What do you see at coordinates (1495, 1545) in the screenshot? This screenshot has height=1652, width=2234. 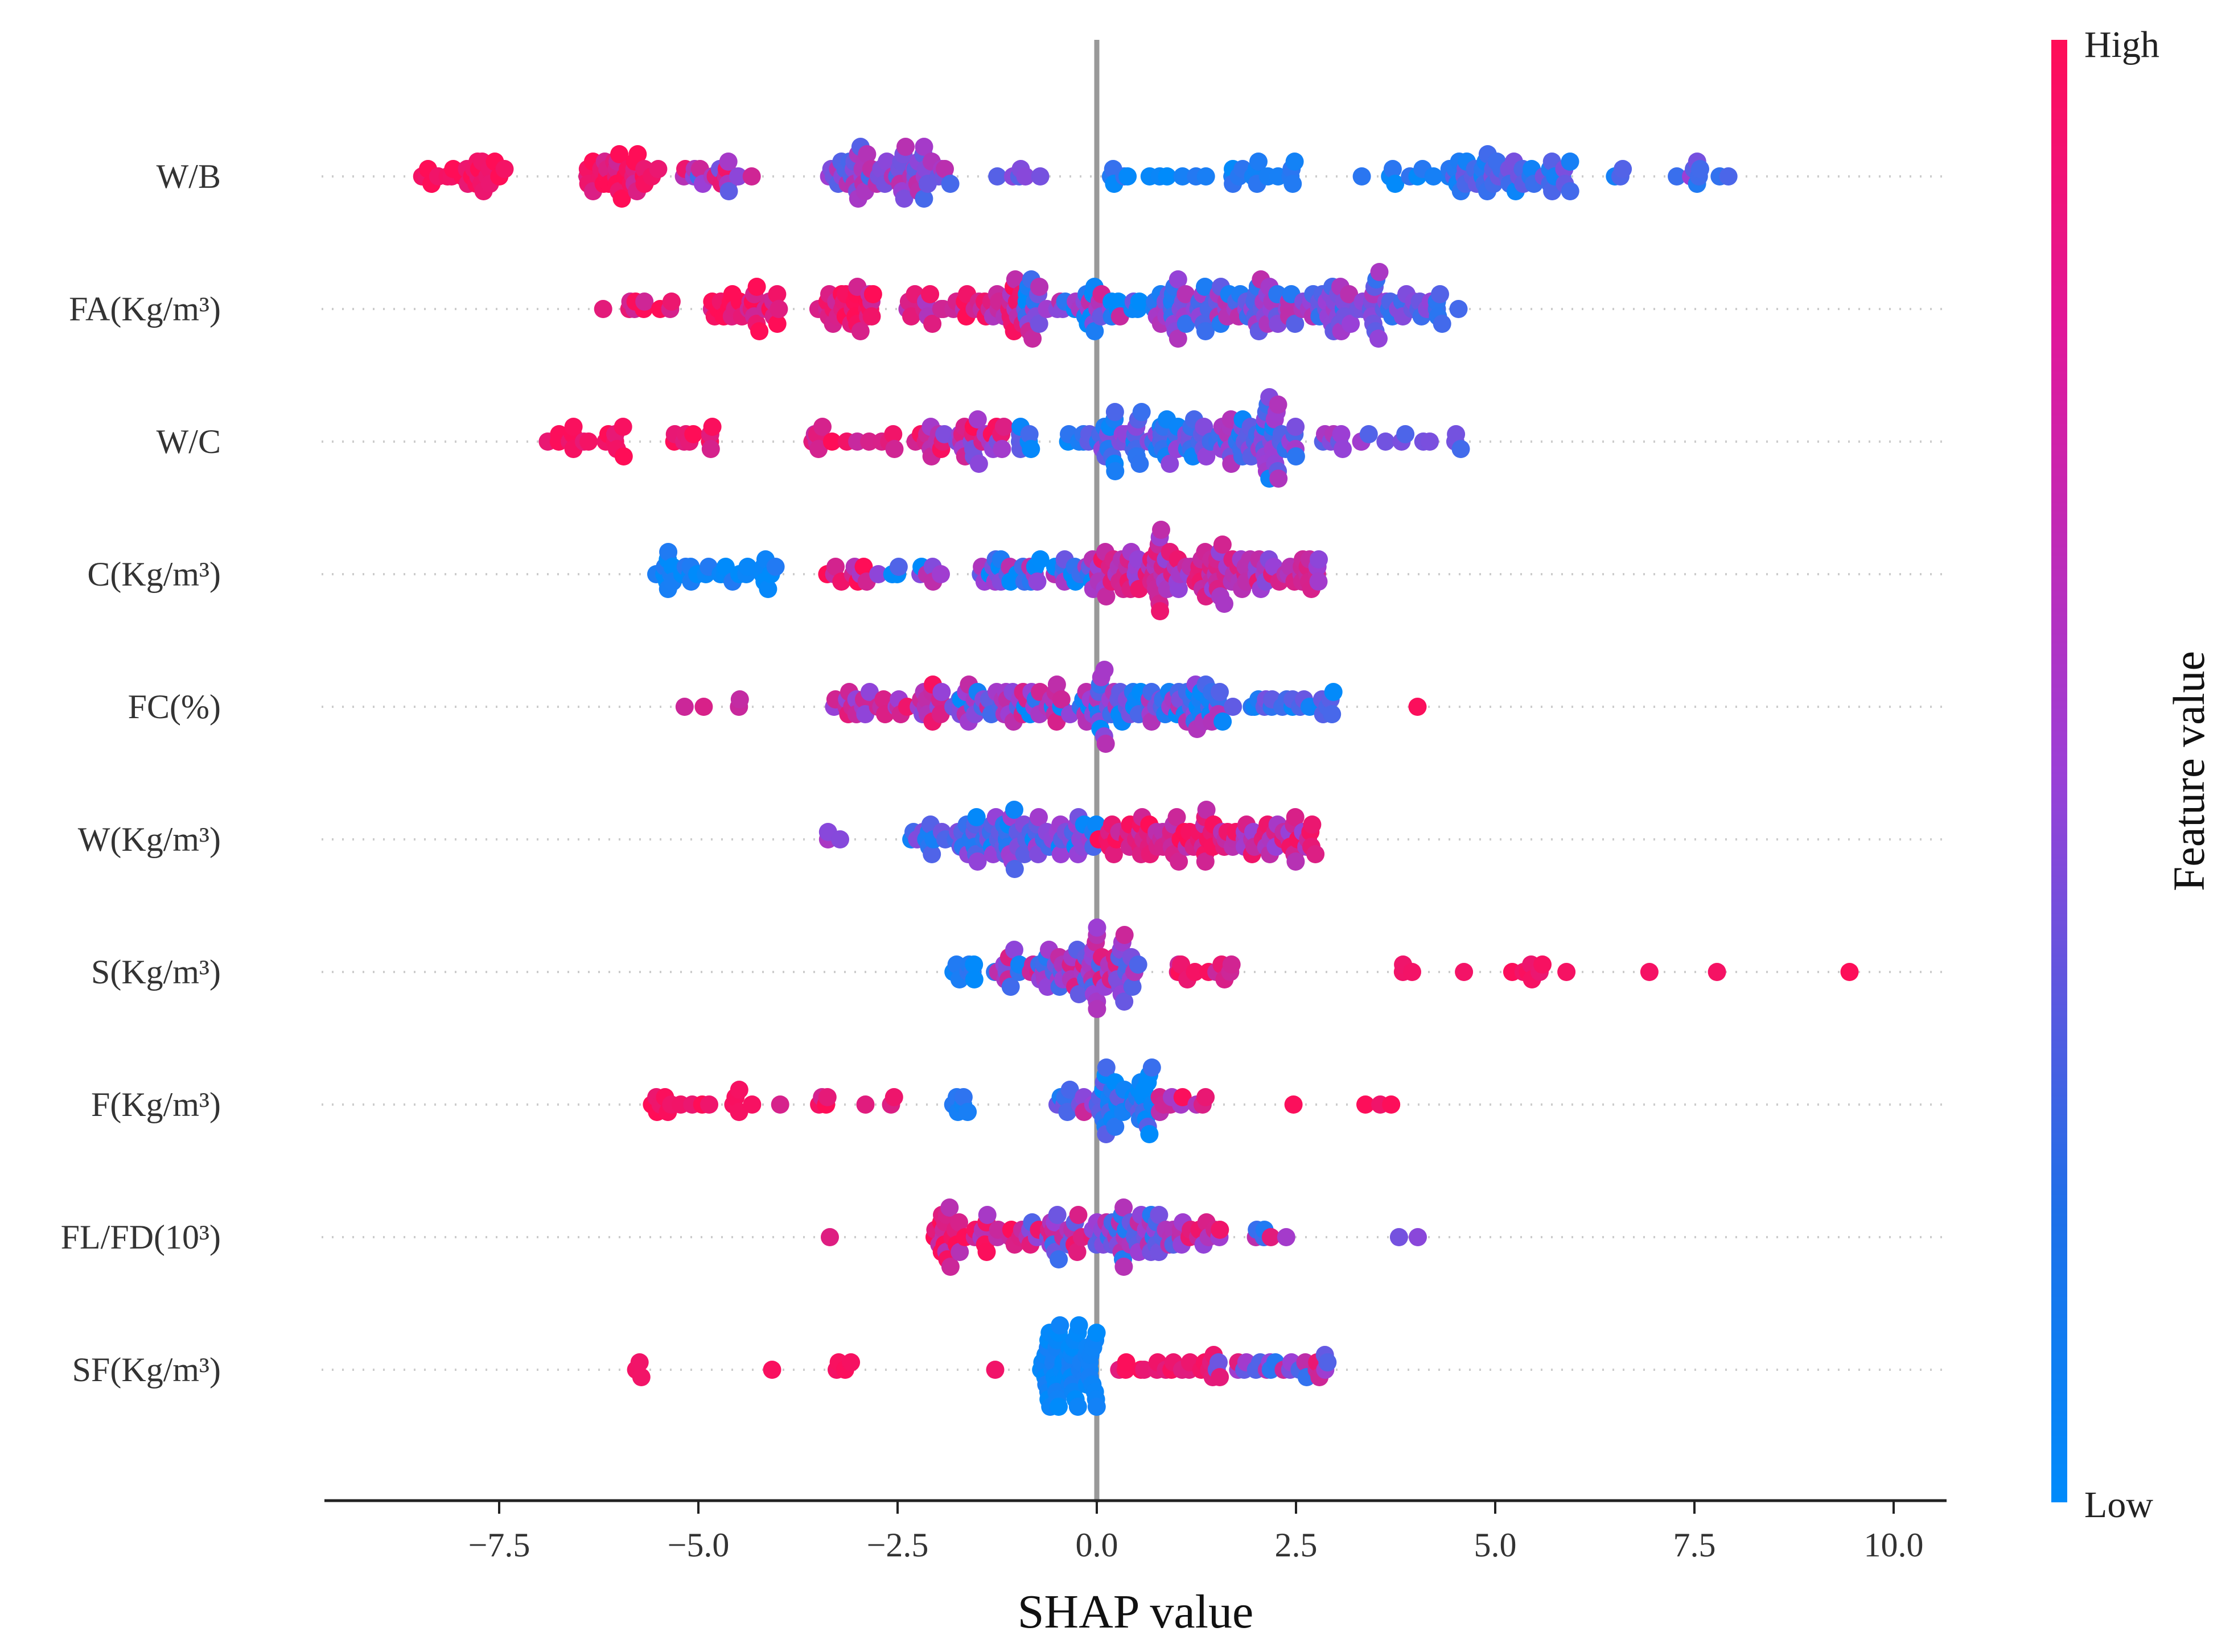 I see `x-tick-label: 5.0` at bounding box center [1495, 1545].